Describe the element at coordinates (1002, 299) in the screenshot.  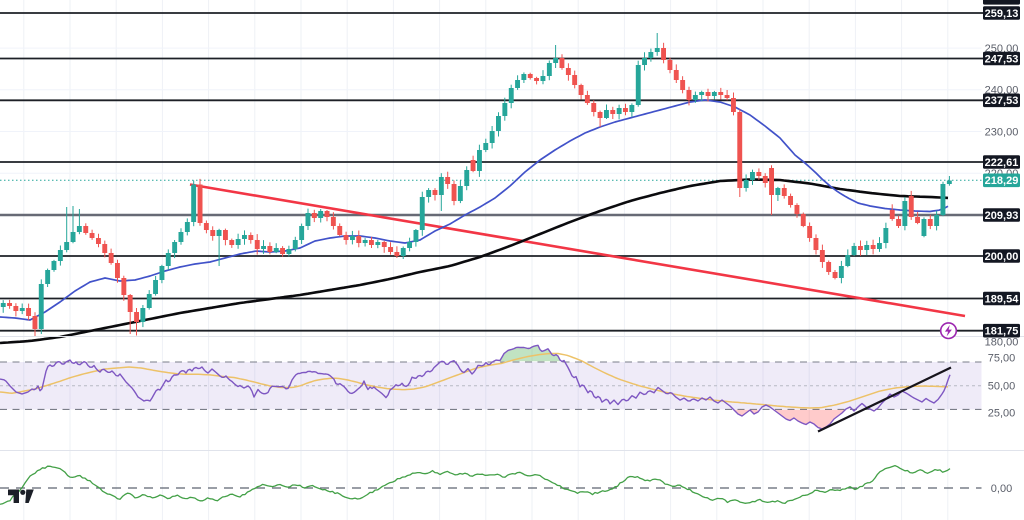
I see `svg-text: 189,54` at that location.